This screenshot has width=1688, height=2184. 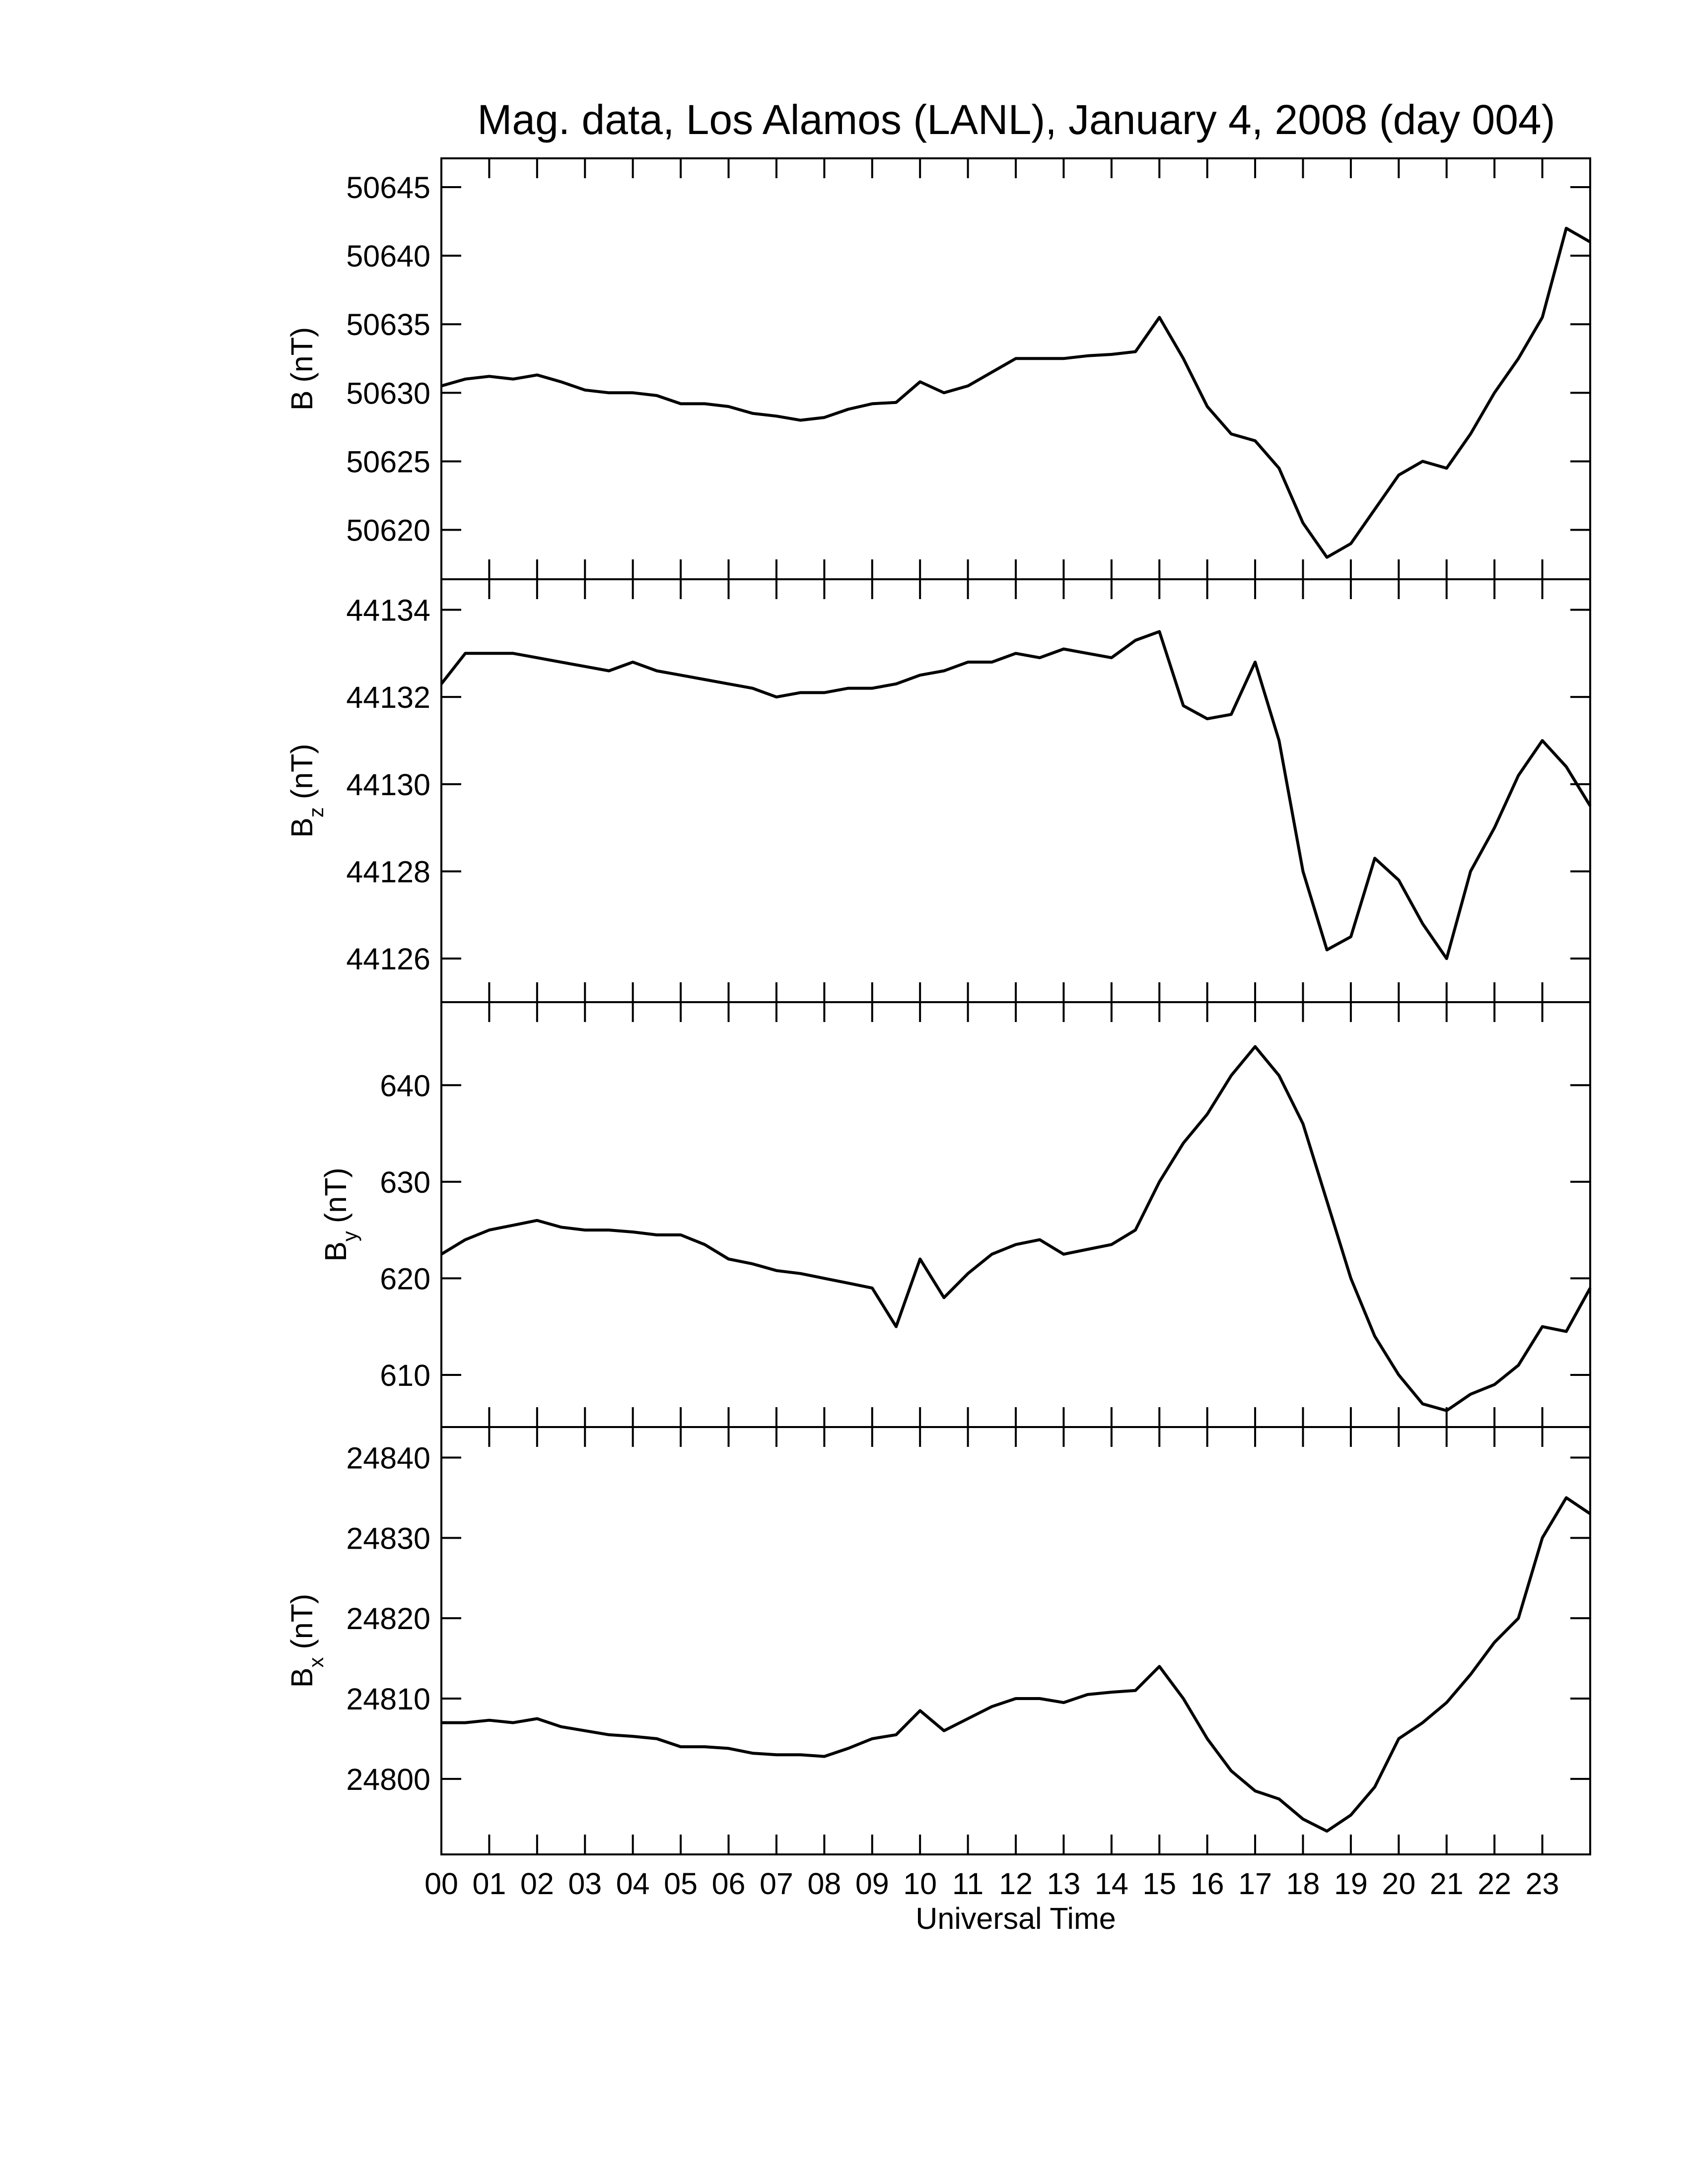 What do you see at coordinates (441, 1884) in the screenshot?
I see `x-tick-label: 00` at bounding box center [441, 1884].